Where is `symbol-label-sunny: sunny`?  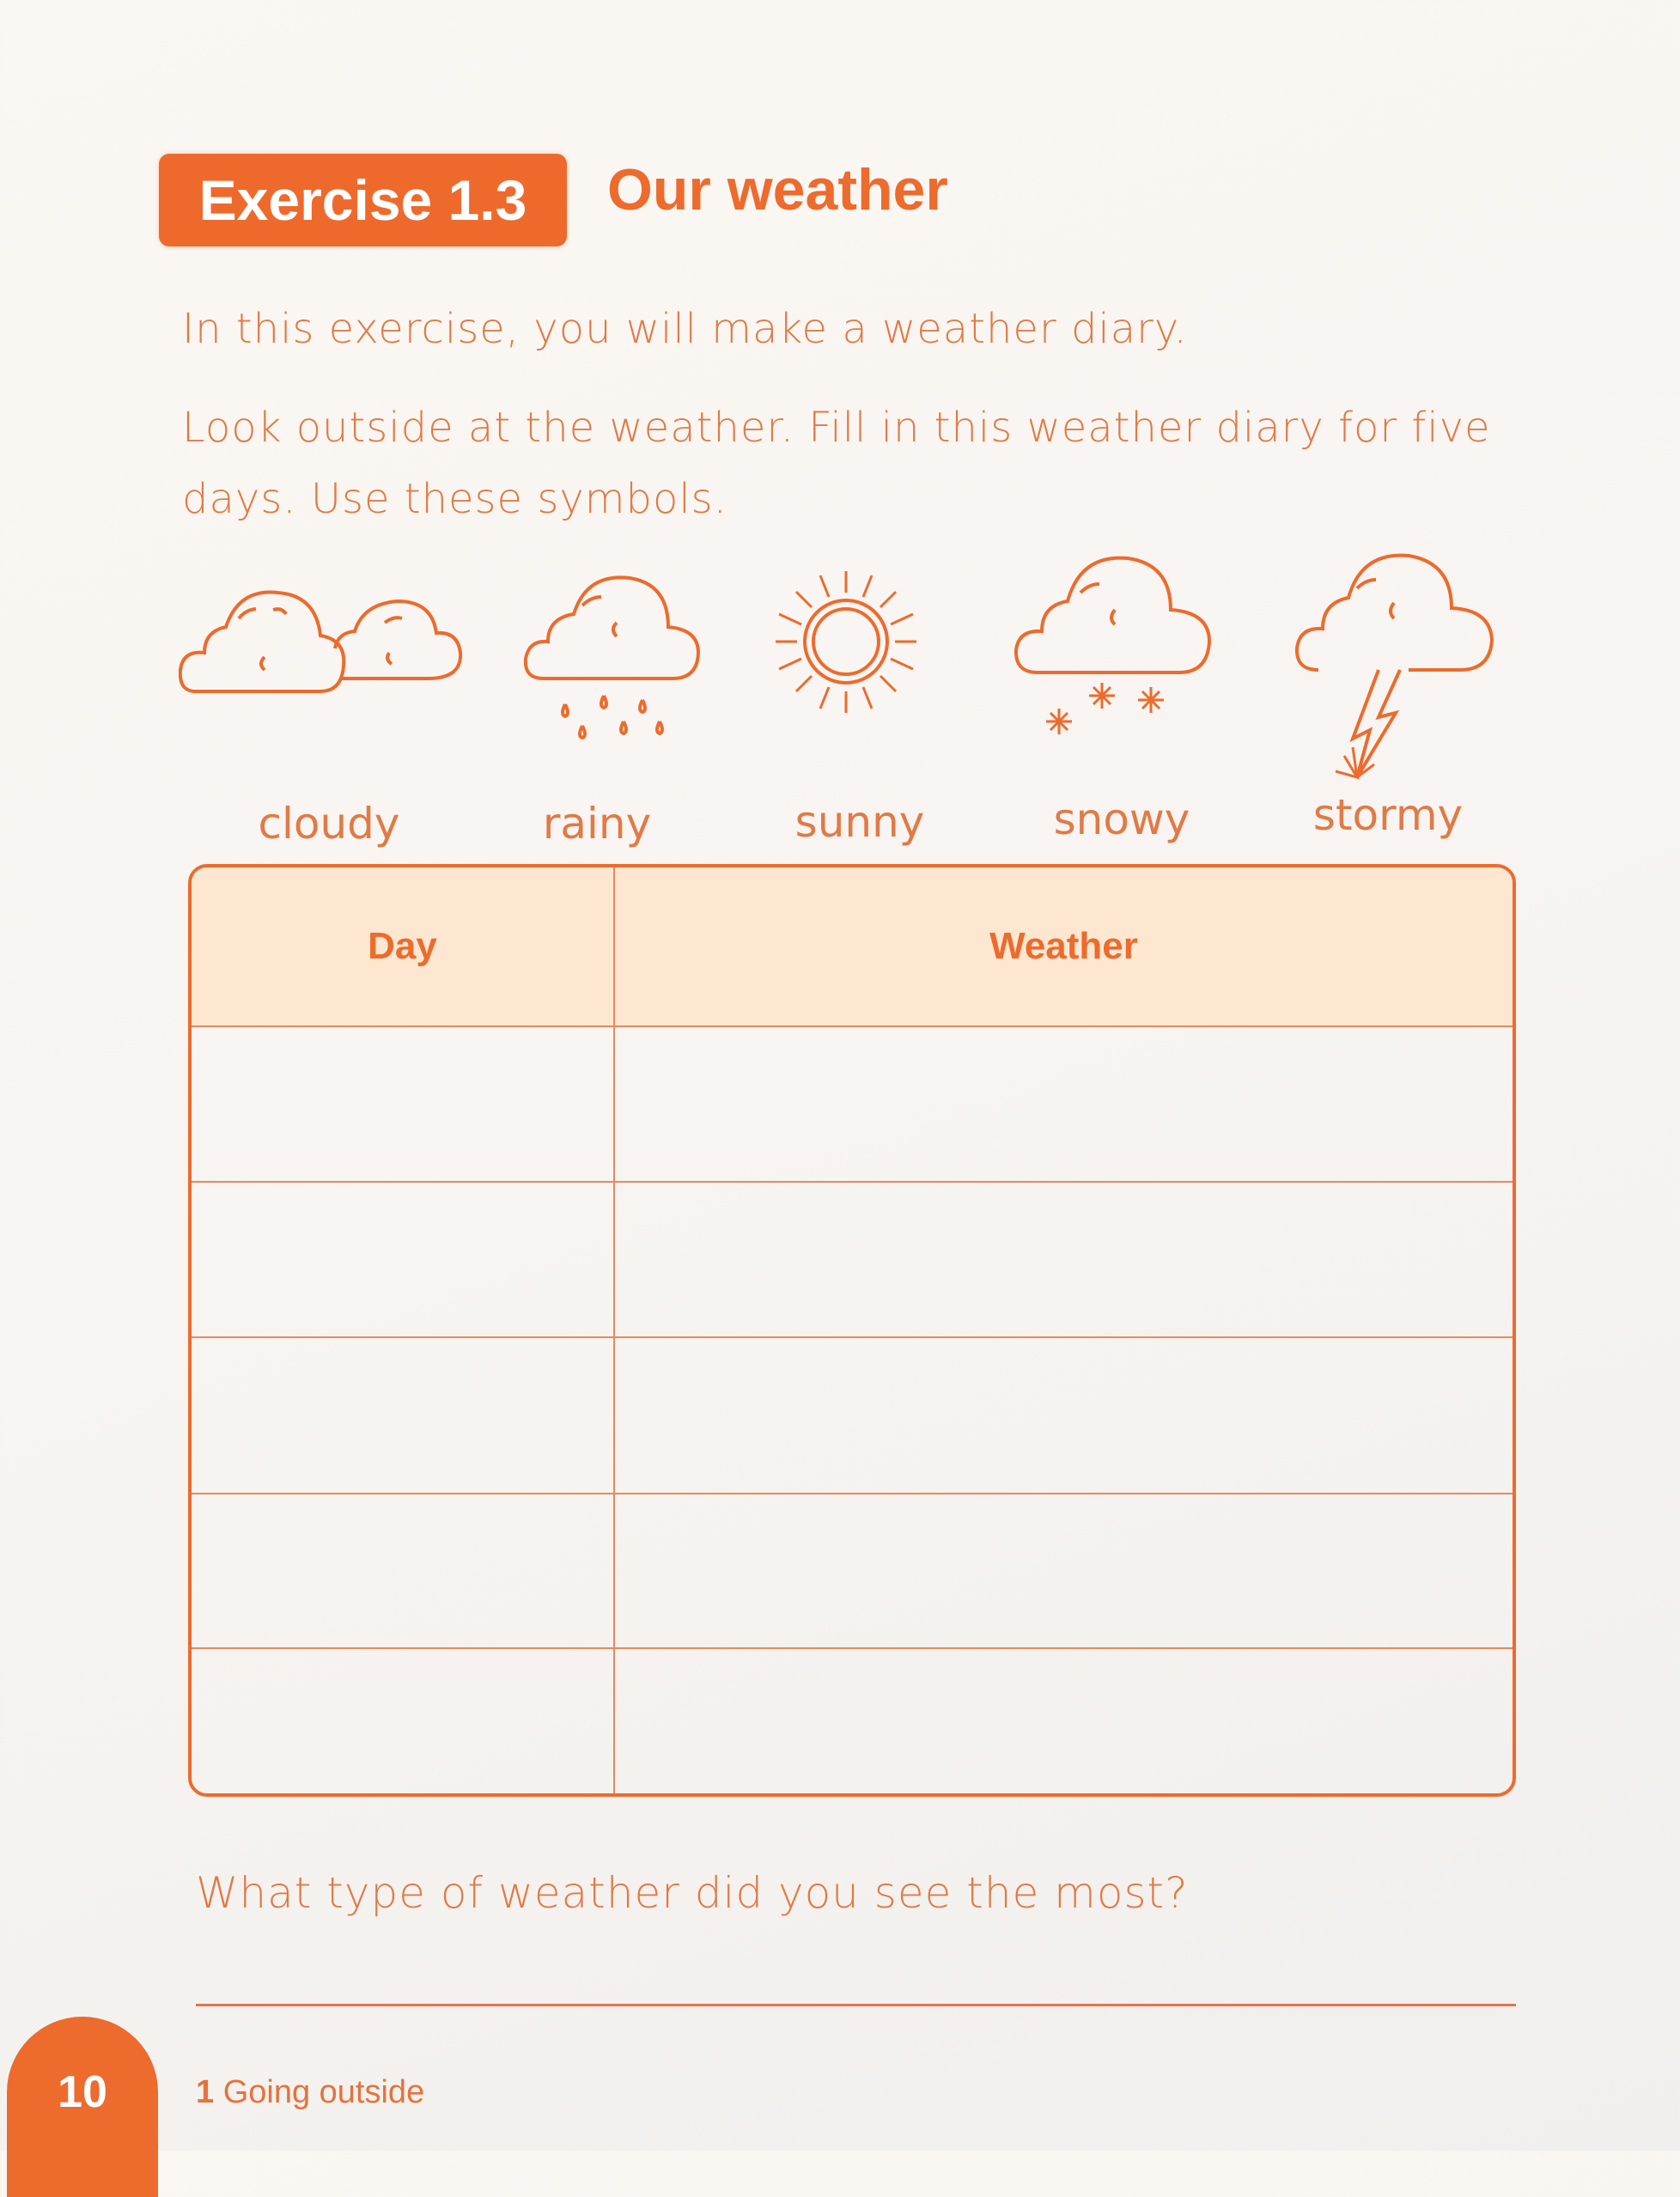
symbol-label-sunny: sunny is located at coordinates (860, 822).